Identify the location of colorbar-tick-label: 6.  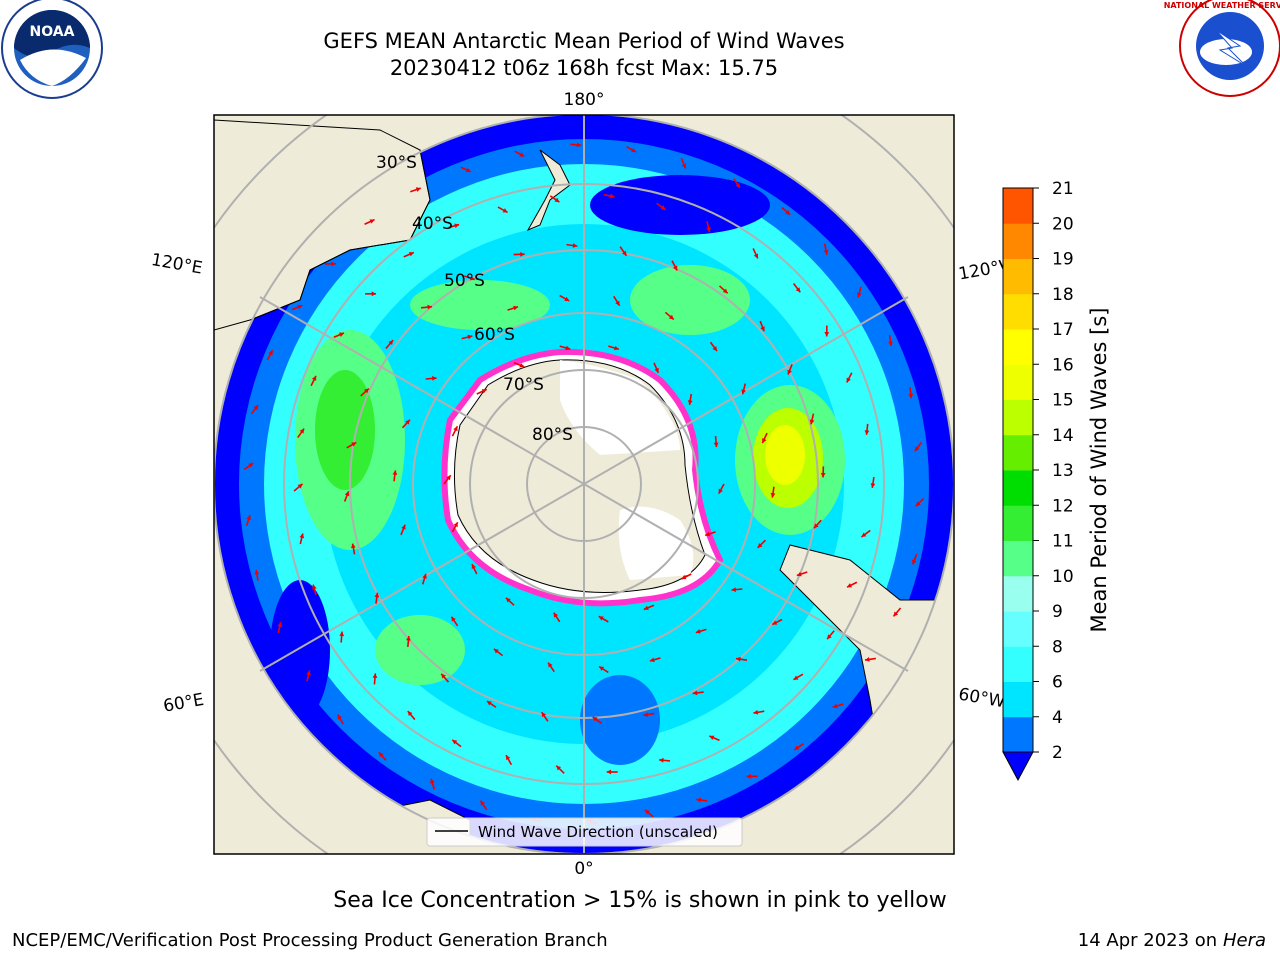
(1057, 683).